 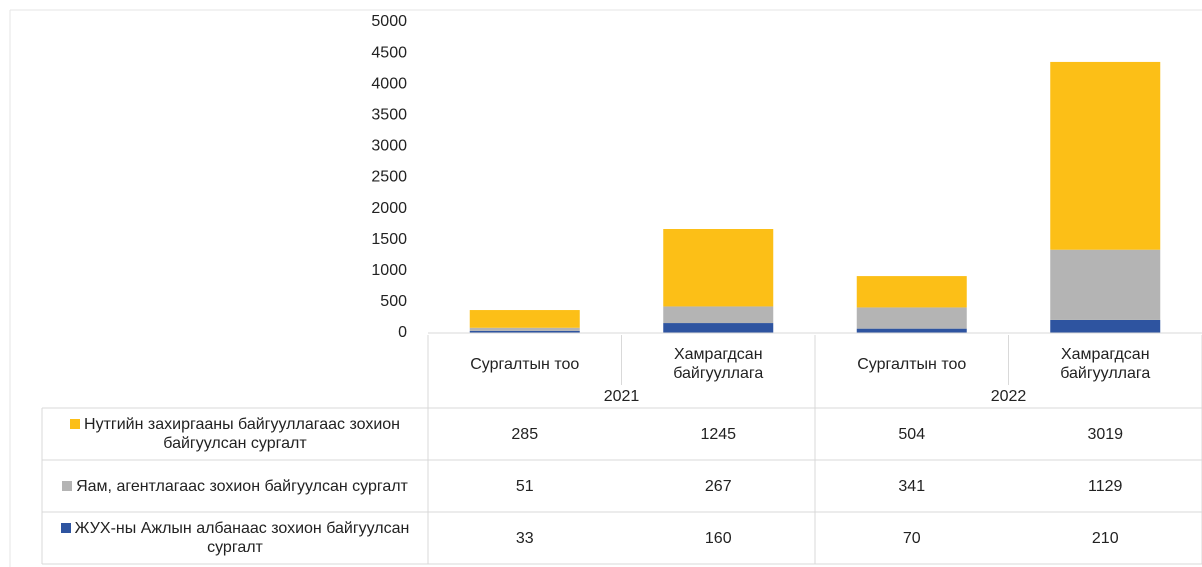 What do you see at coordinates (389, 83) in the screenshot?
I see `y-tick-label: 4000` at bounding box center [389, 83].